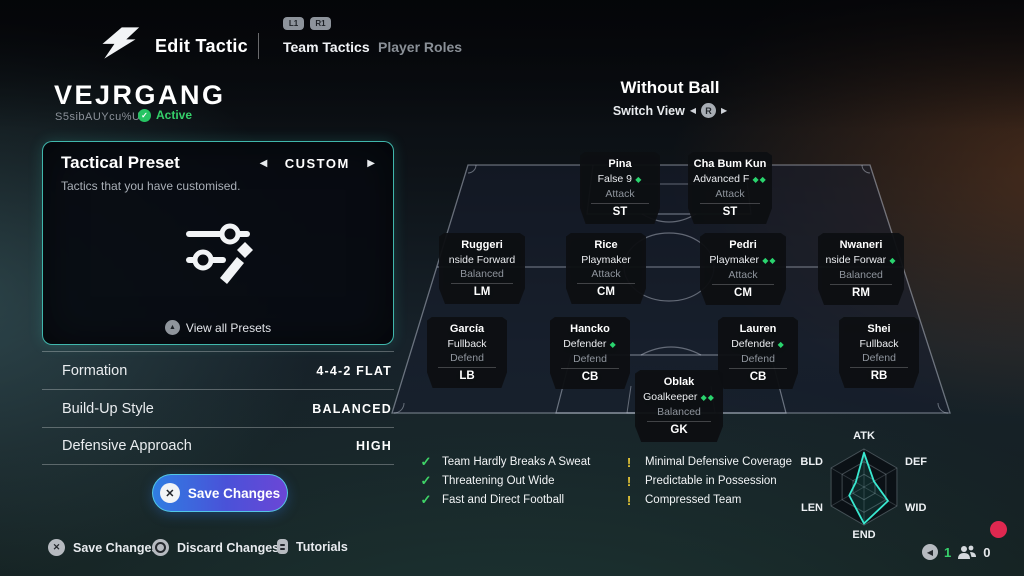 The width and height of the screenshot is (1024, 576). What do you see at coordinates (670, 110) in the screenshot?
I see `switch-view-control: Switch View ◀ R ▶` at bounding box center [670, 110].